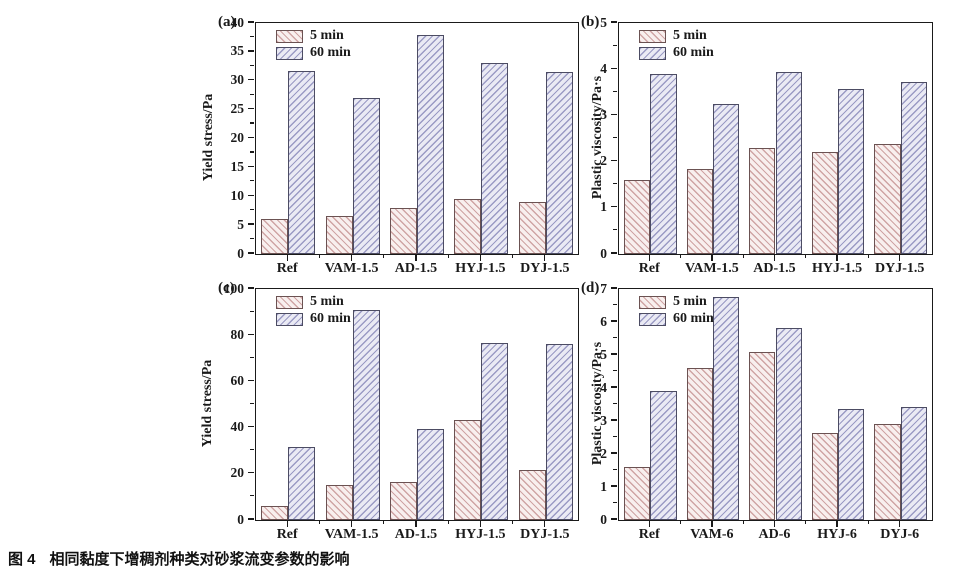  I want to click on x-category-label: VAM-6, so click(712, 534).